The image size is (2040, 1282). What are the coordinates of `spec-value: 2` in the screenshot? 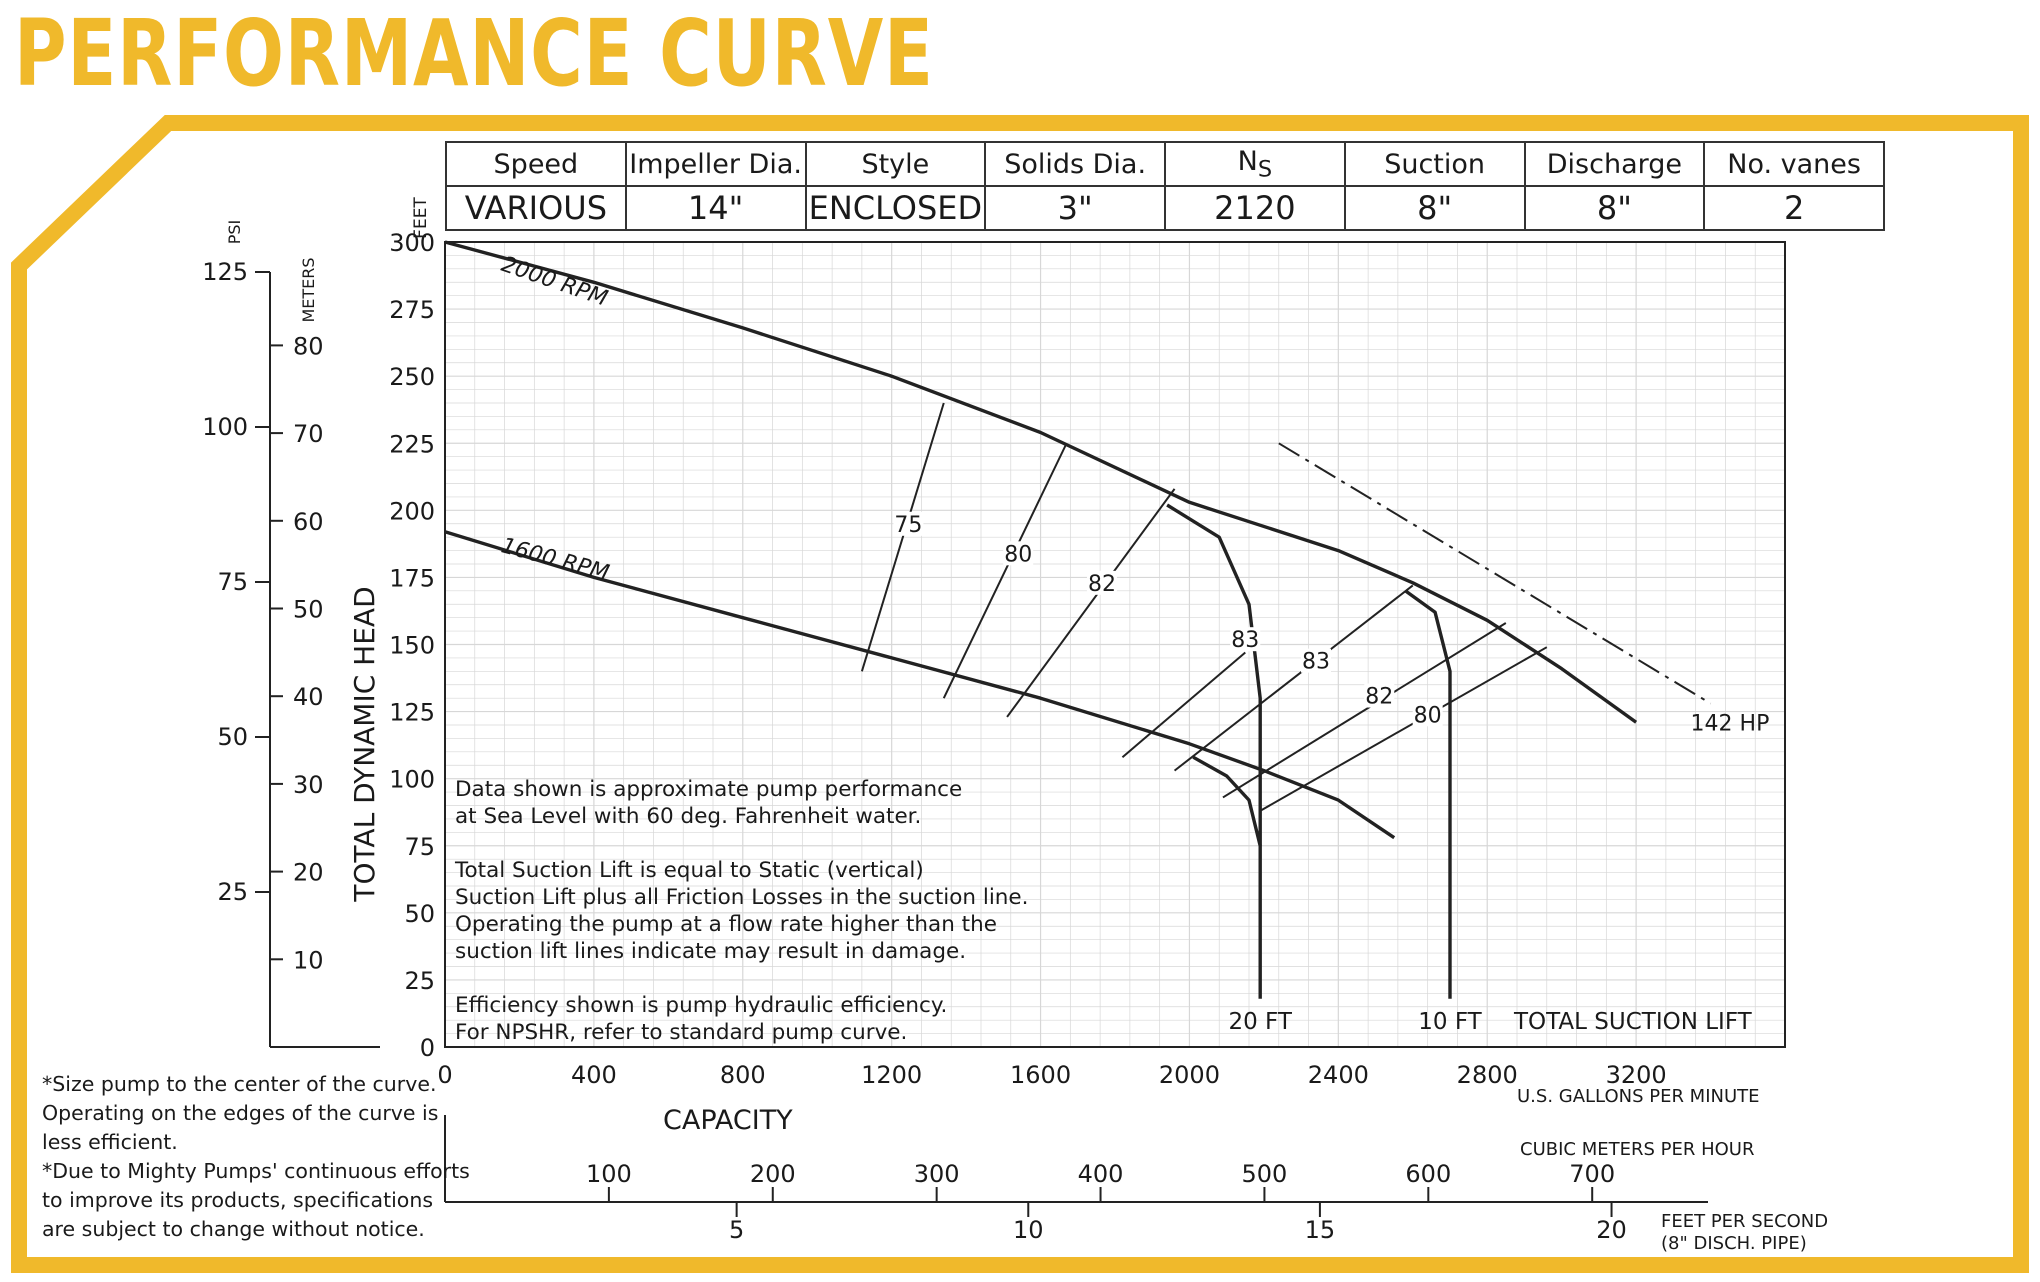 It's located at (1794, 208).